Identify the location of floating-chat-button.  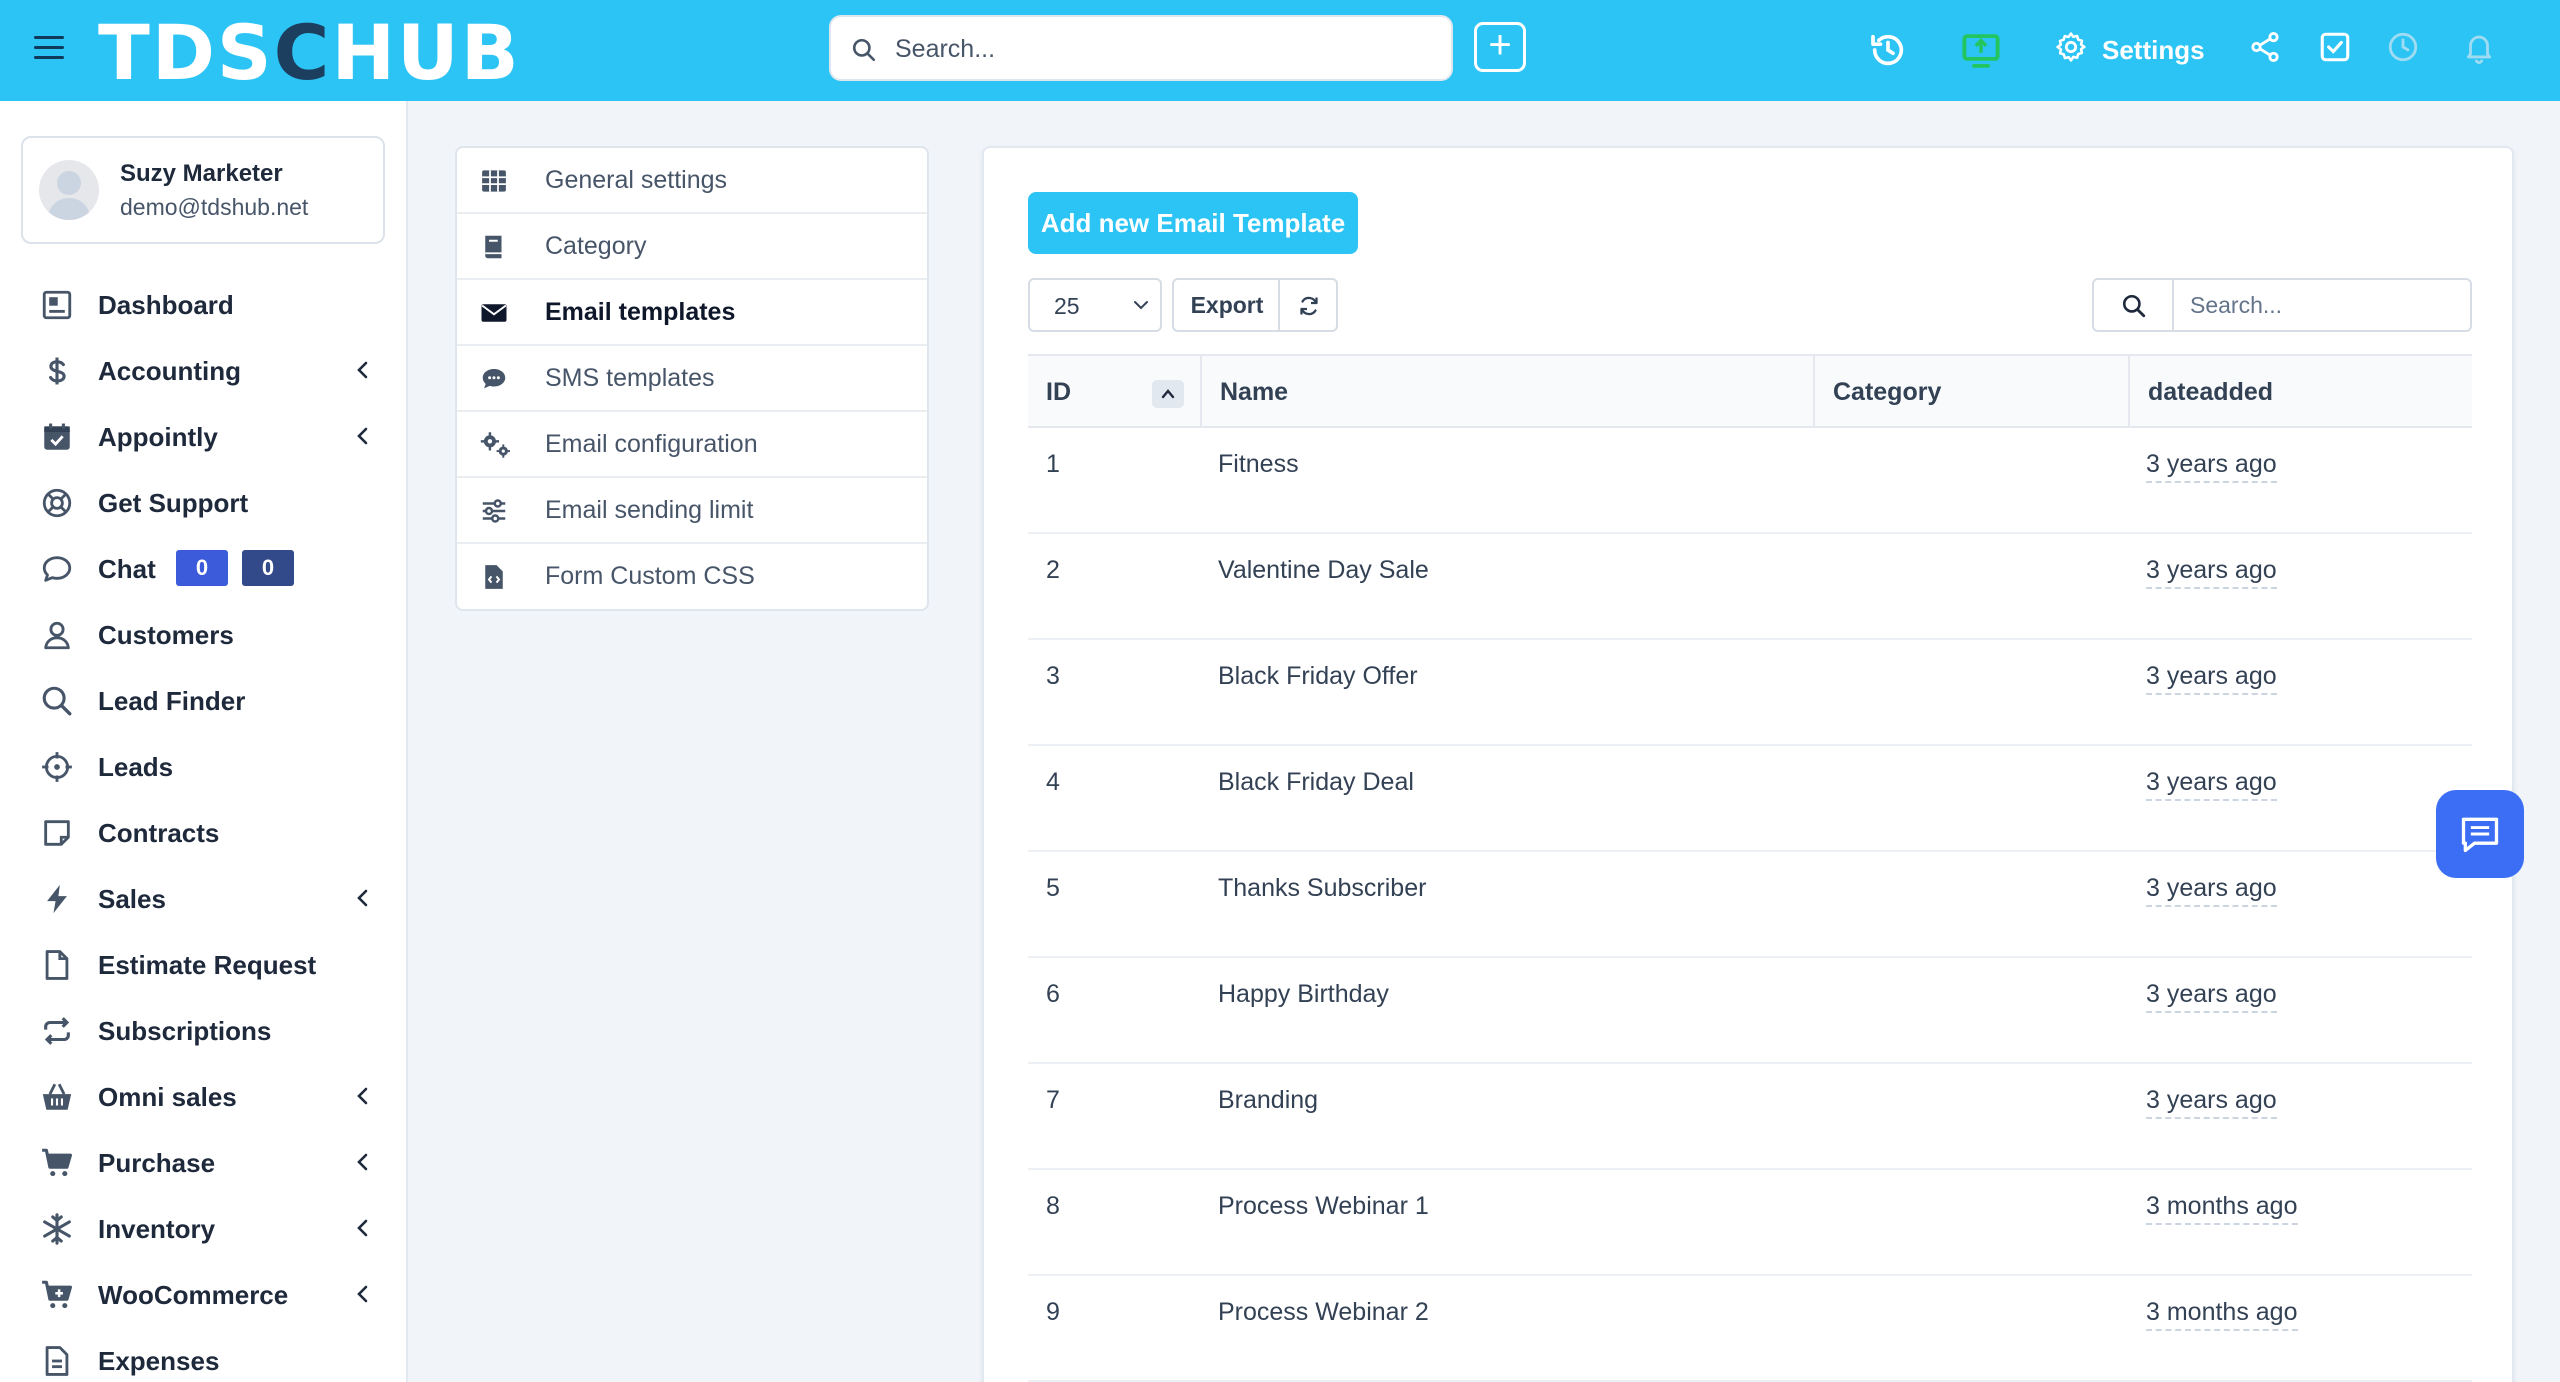
(2480, 834).